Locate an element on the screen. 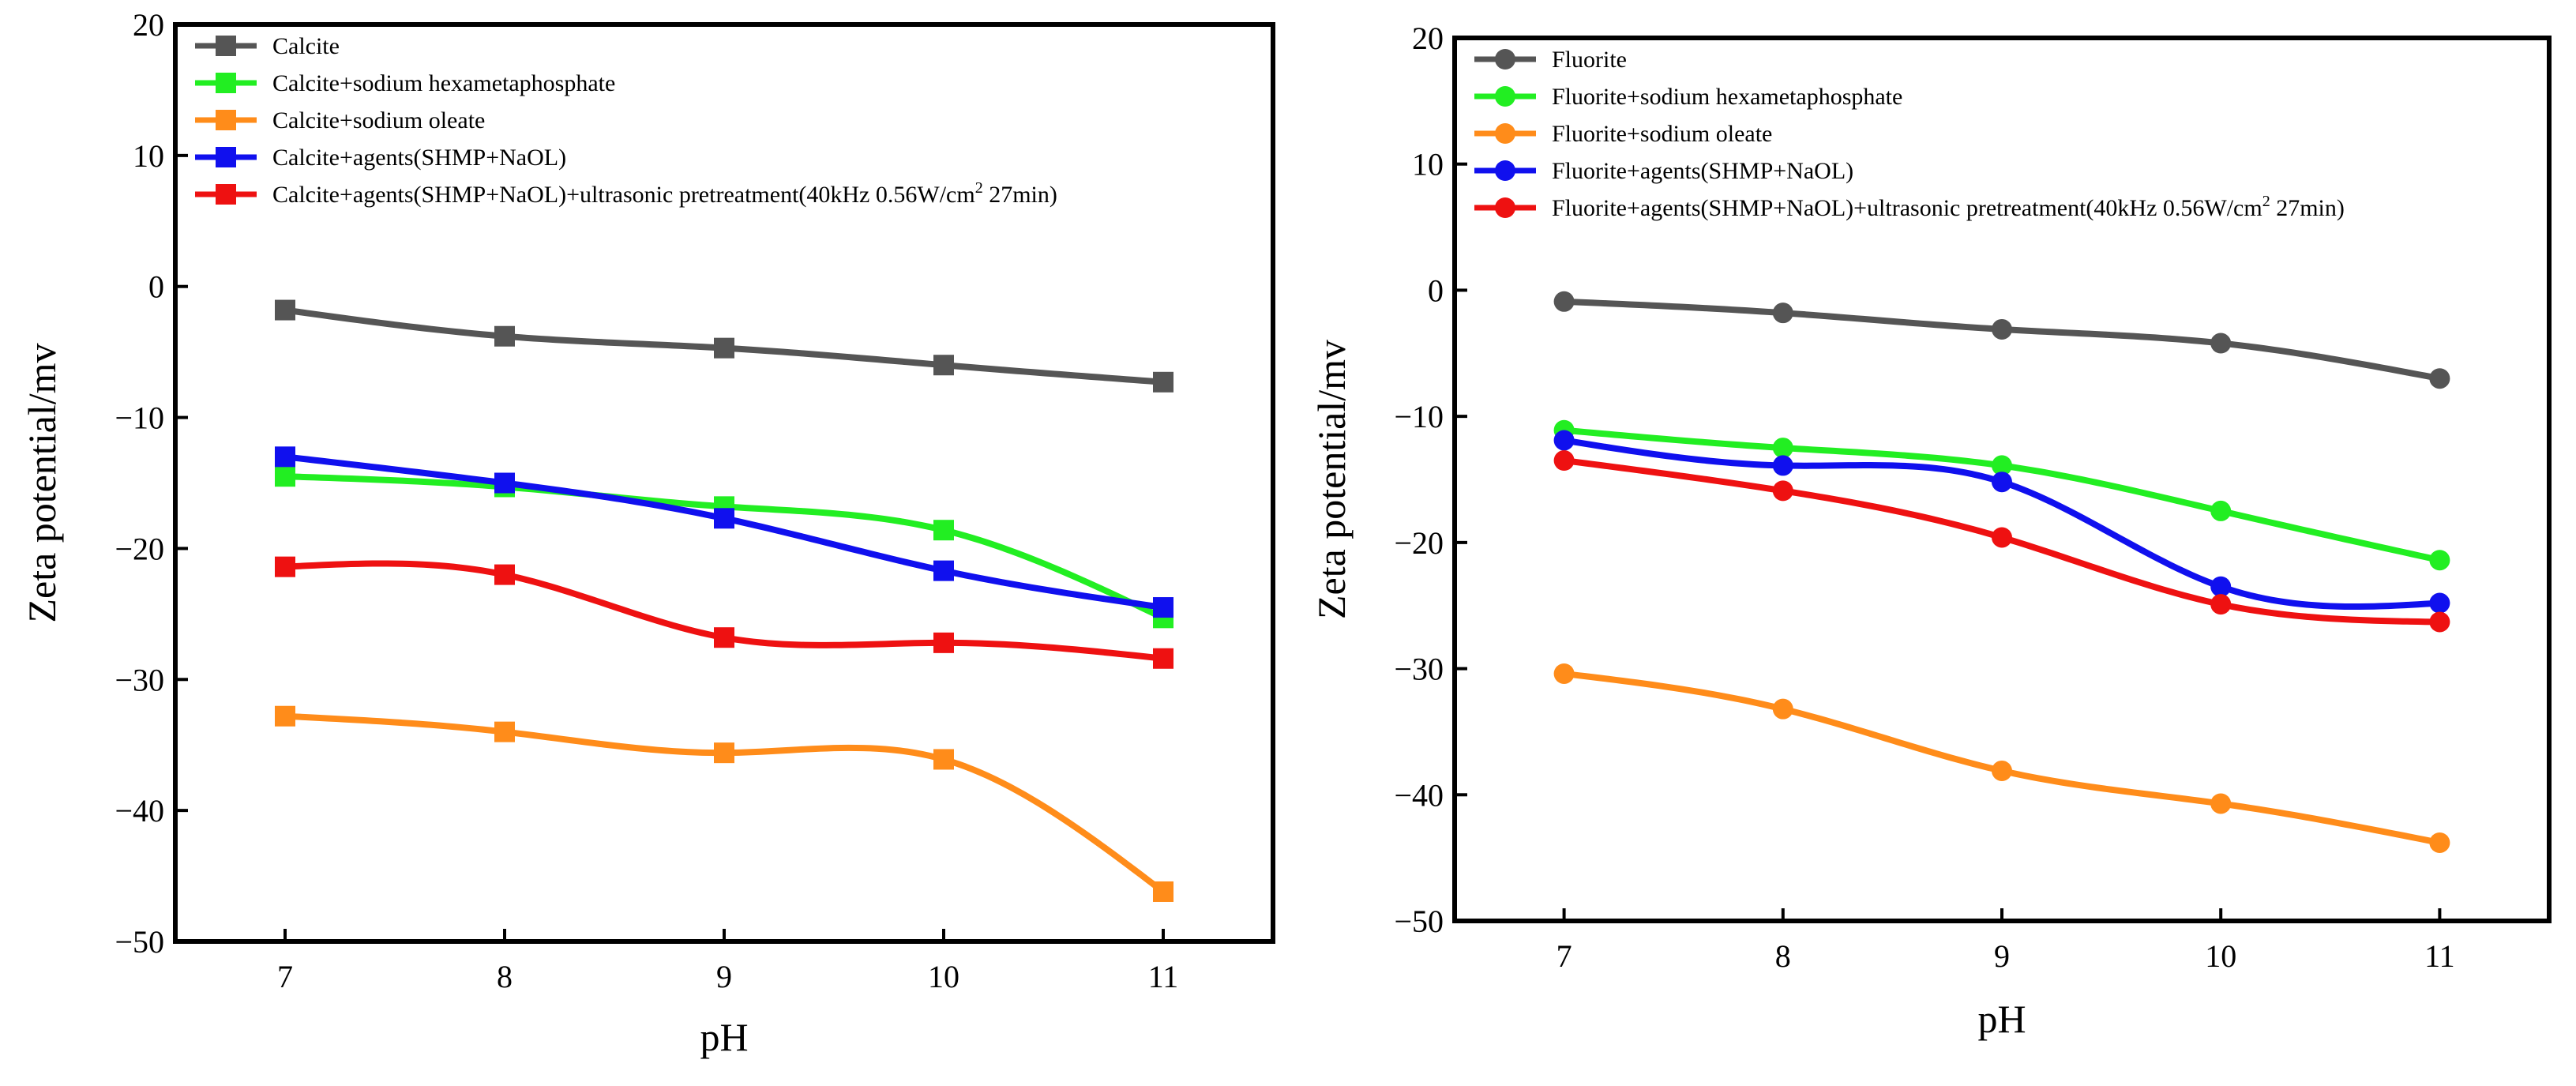 The height and width of the screenshot is (1086, 2576). legend-label: Fluorite+sodium hexametaphosphate is located at coordinates (1727, 97).